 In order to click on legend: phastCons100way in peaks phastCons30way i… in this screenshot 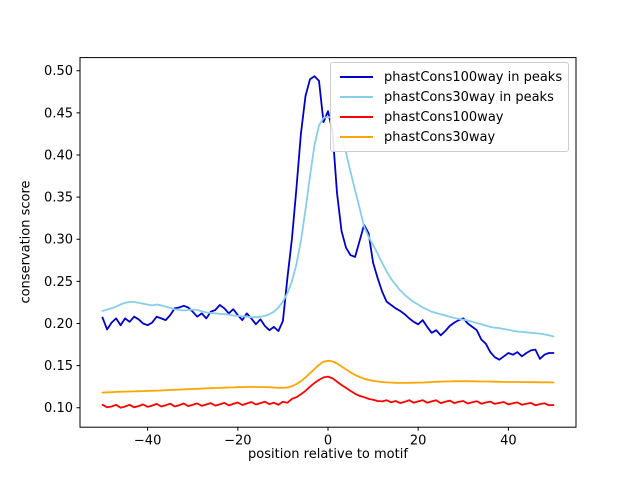, I will do `click(449, 107)`.